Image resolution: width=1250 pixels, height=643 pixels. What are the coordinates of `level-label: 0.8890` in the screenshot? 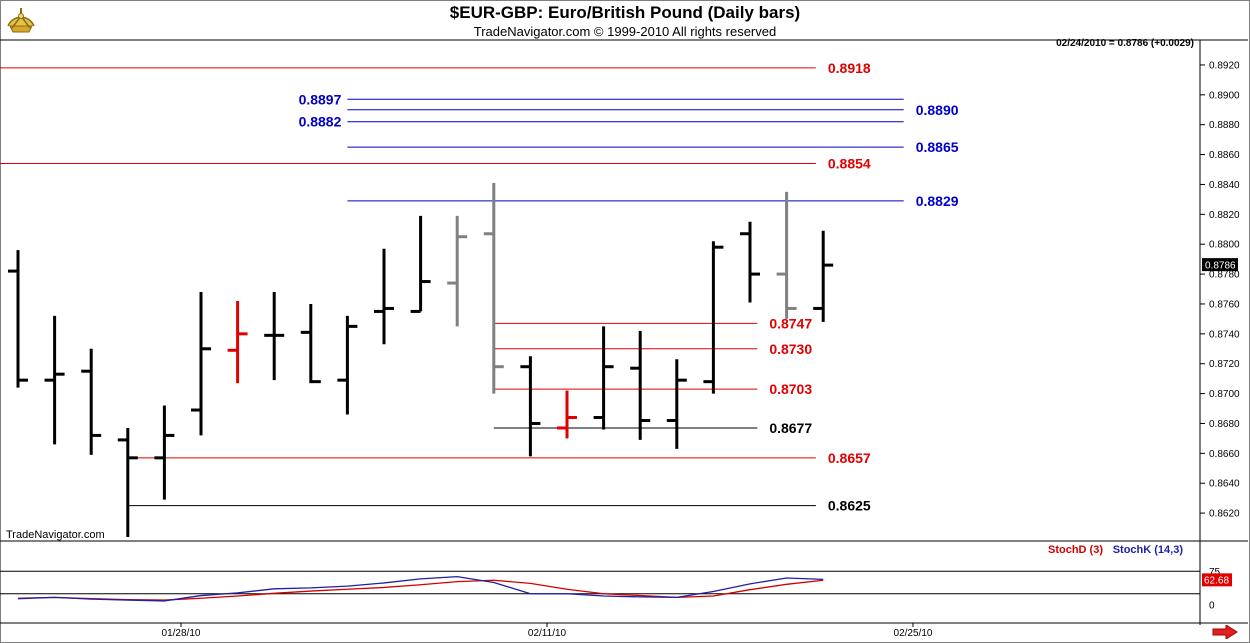 It's located at (937, 110).